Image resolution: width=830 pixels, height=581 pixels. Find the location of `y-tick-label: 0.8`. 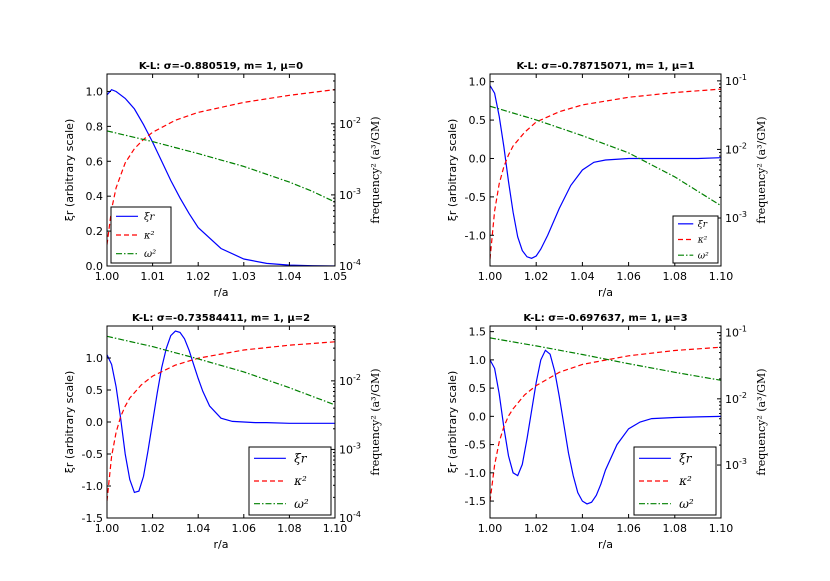

y-tick-label: 0.8 is located at coordinates (95, 126).